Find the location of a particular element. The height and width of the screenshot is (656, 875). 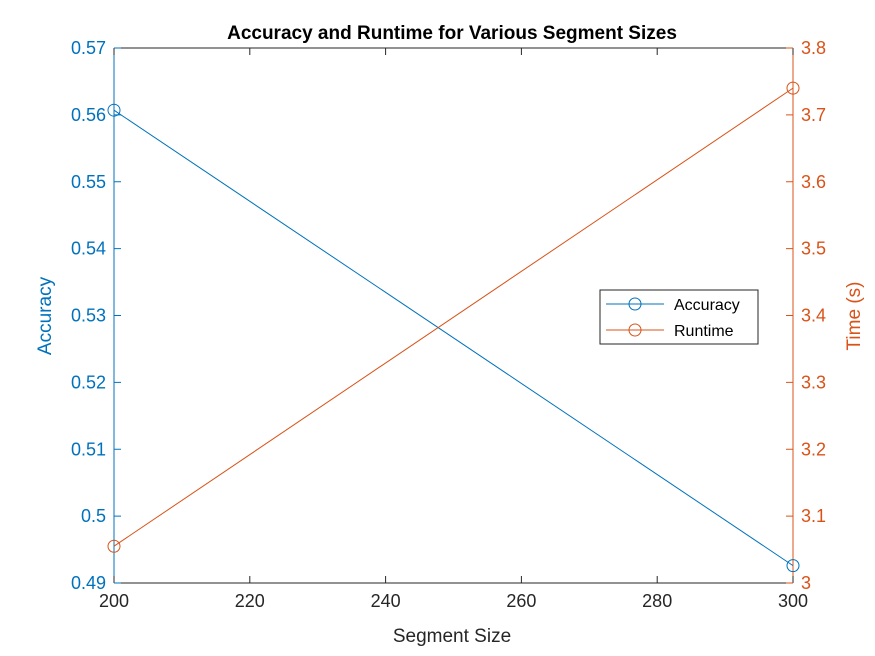

y-left-tick-label: 0.5 is located at coordinates (93, 516).